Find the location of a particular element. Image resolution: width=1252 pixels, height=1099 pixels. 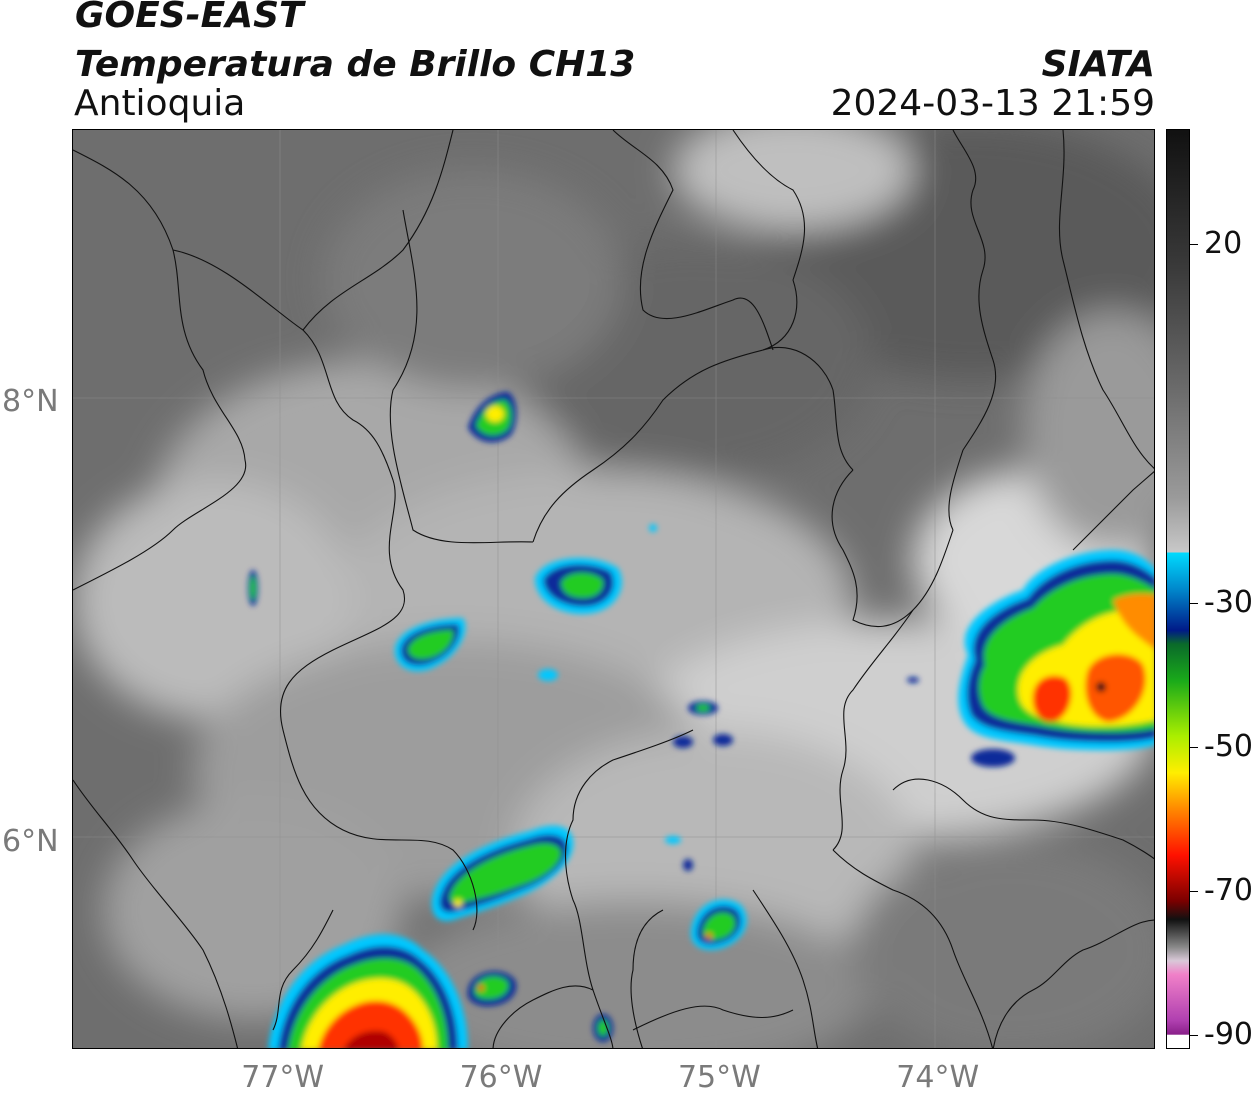

colorbar is located at coordinates (1178, 589).